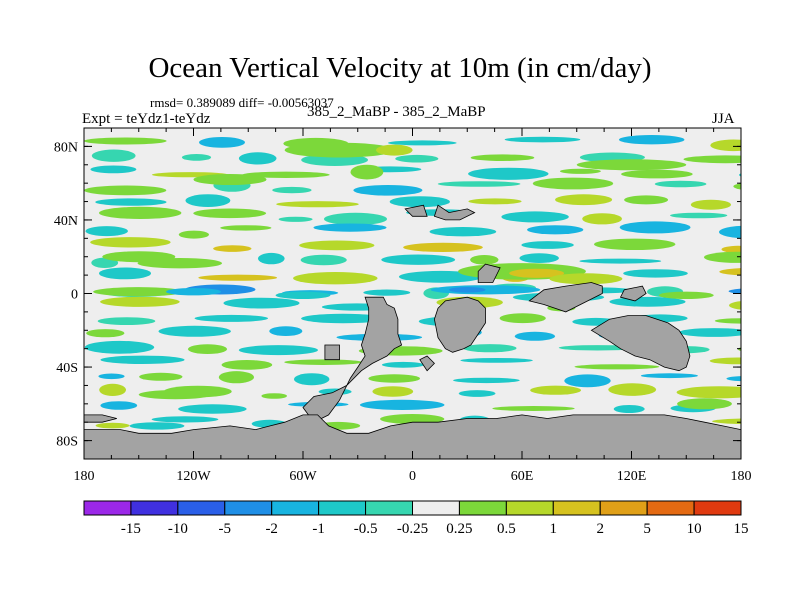 This screenshot has height=600, width=800. Describe the element at coordinates (459, 529) in the screenshot. I see `colorbar-label: 0.25` at that location.